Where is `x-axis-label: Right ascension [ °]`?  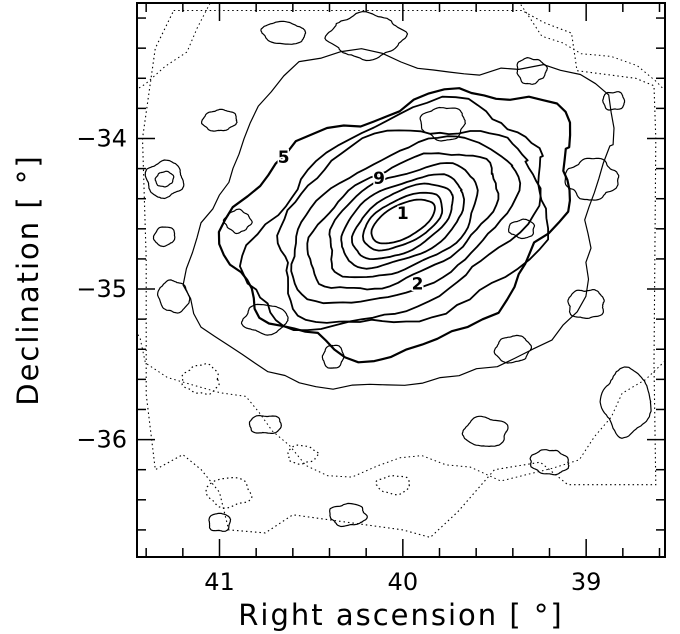 x-axis-label: Right ascension [ °] is located at coordinates (400, 615).